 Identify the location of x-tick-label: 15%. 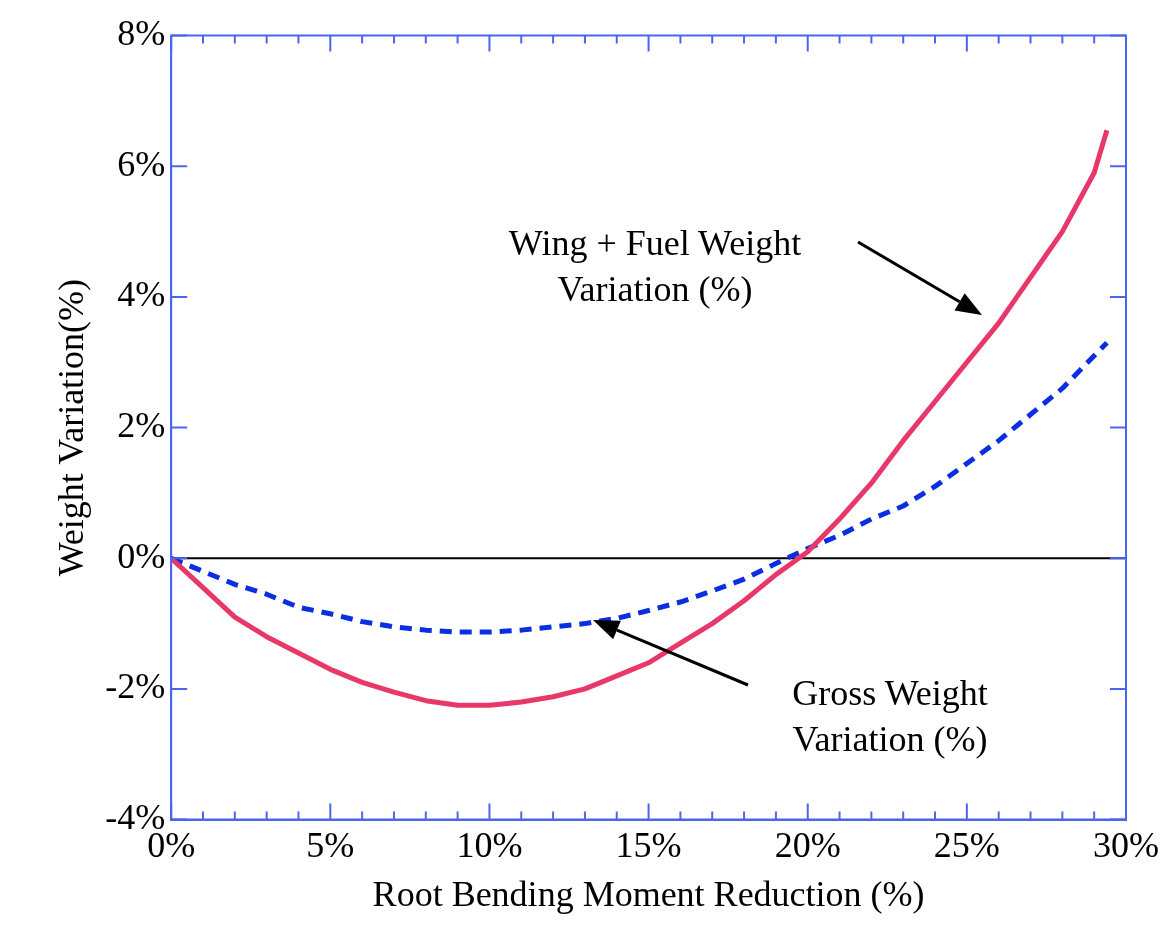
(648, 844).